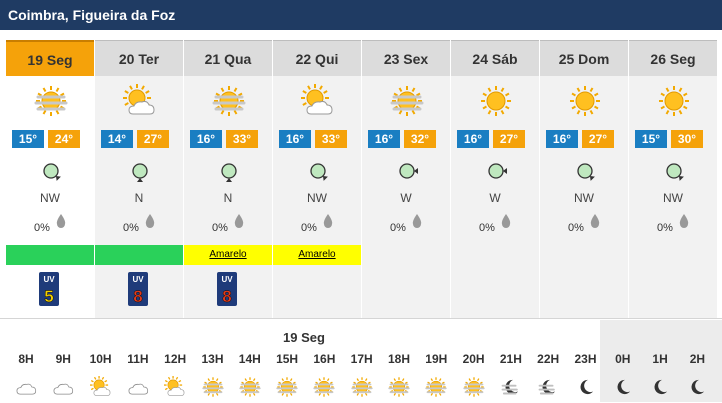 Image resolution: width=722 pixels, height=403 pixels. I want to click on location-title: Coimbra, Figueira da Foz, so click(361, 15).